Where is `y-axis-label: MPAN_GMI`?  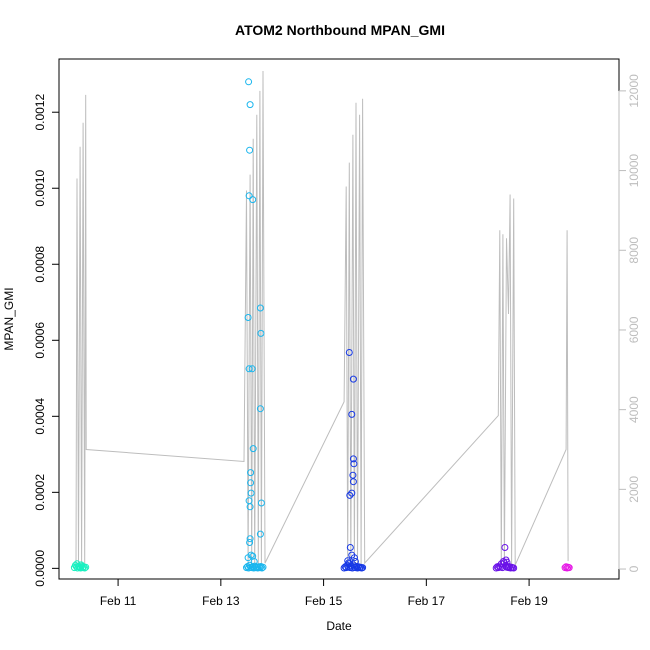
y-axis-label: MPAN_GMI is located at coordinates (9, 318).